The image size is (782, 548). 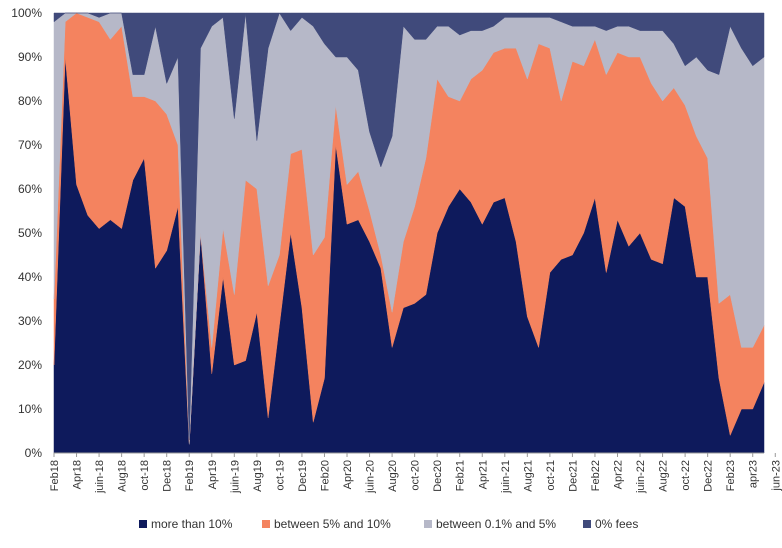 I want to click on y-tick-label: 0%, so click(x=34, y=453).